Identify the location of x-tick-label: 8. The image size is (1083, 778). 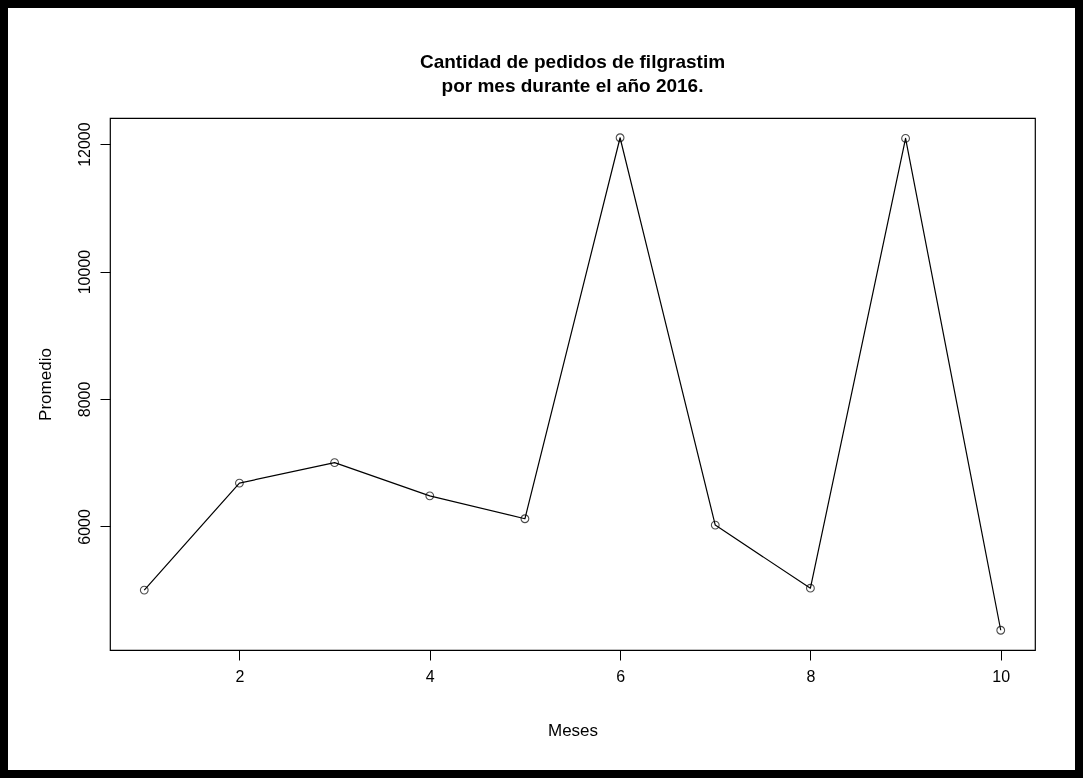
(811, 676).